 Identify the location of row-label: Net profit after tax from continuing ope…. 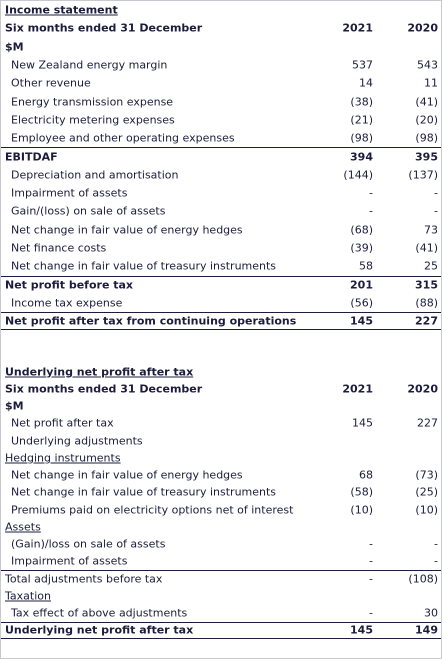
(151, 321).